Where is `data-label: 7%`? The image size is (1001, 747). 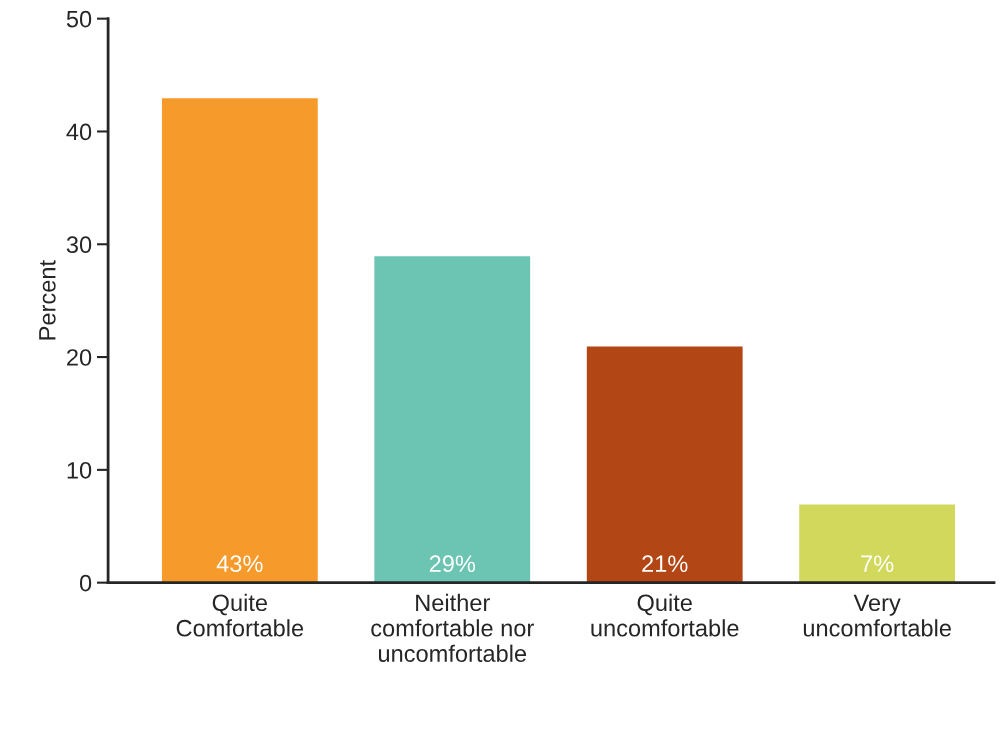
data-label: 7% is located at coordinates (877, 563).